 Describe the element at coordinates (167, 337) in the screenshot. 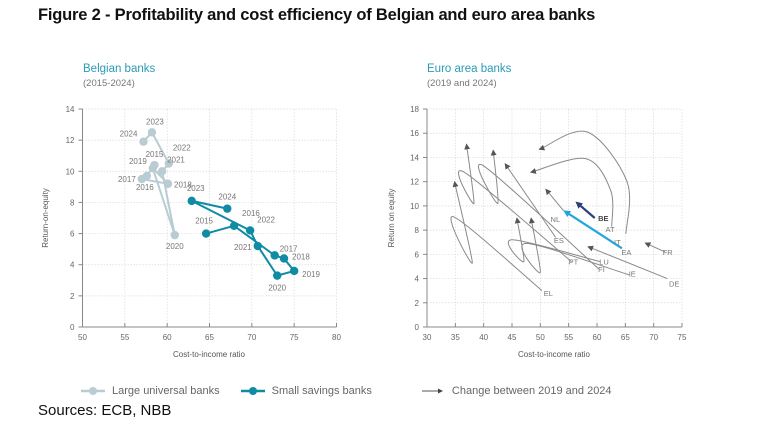

I see `belgian-x-tick-label: 60` at that location.